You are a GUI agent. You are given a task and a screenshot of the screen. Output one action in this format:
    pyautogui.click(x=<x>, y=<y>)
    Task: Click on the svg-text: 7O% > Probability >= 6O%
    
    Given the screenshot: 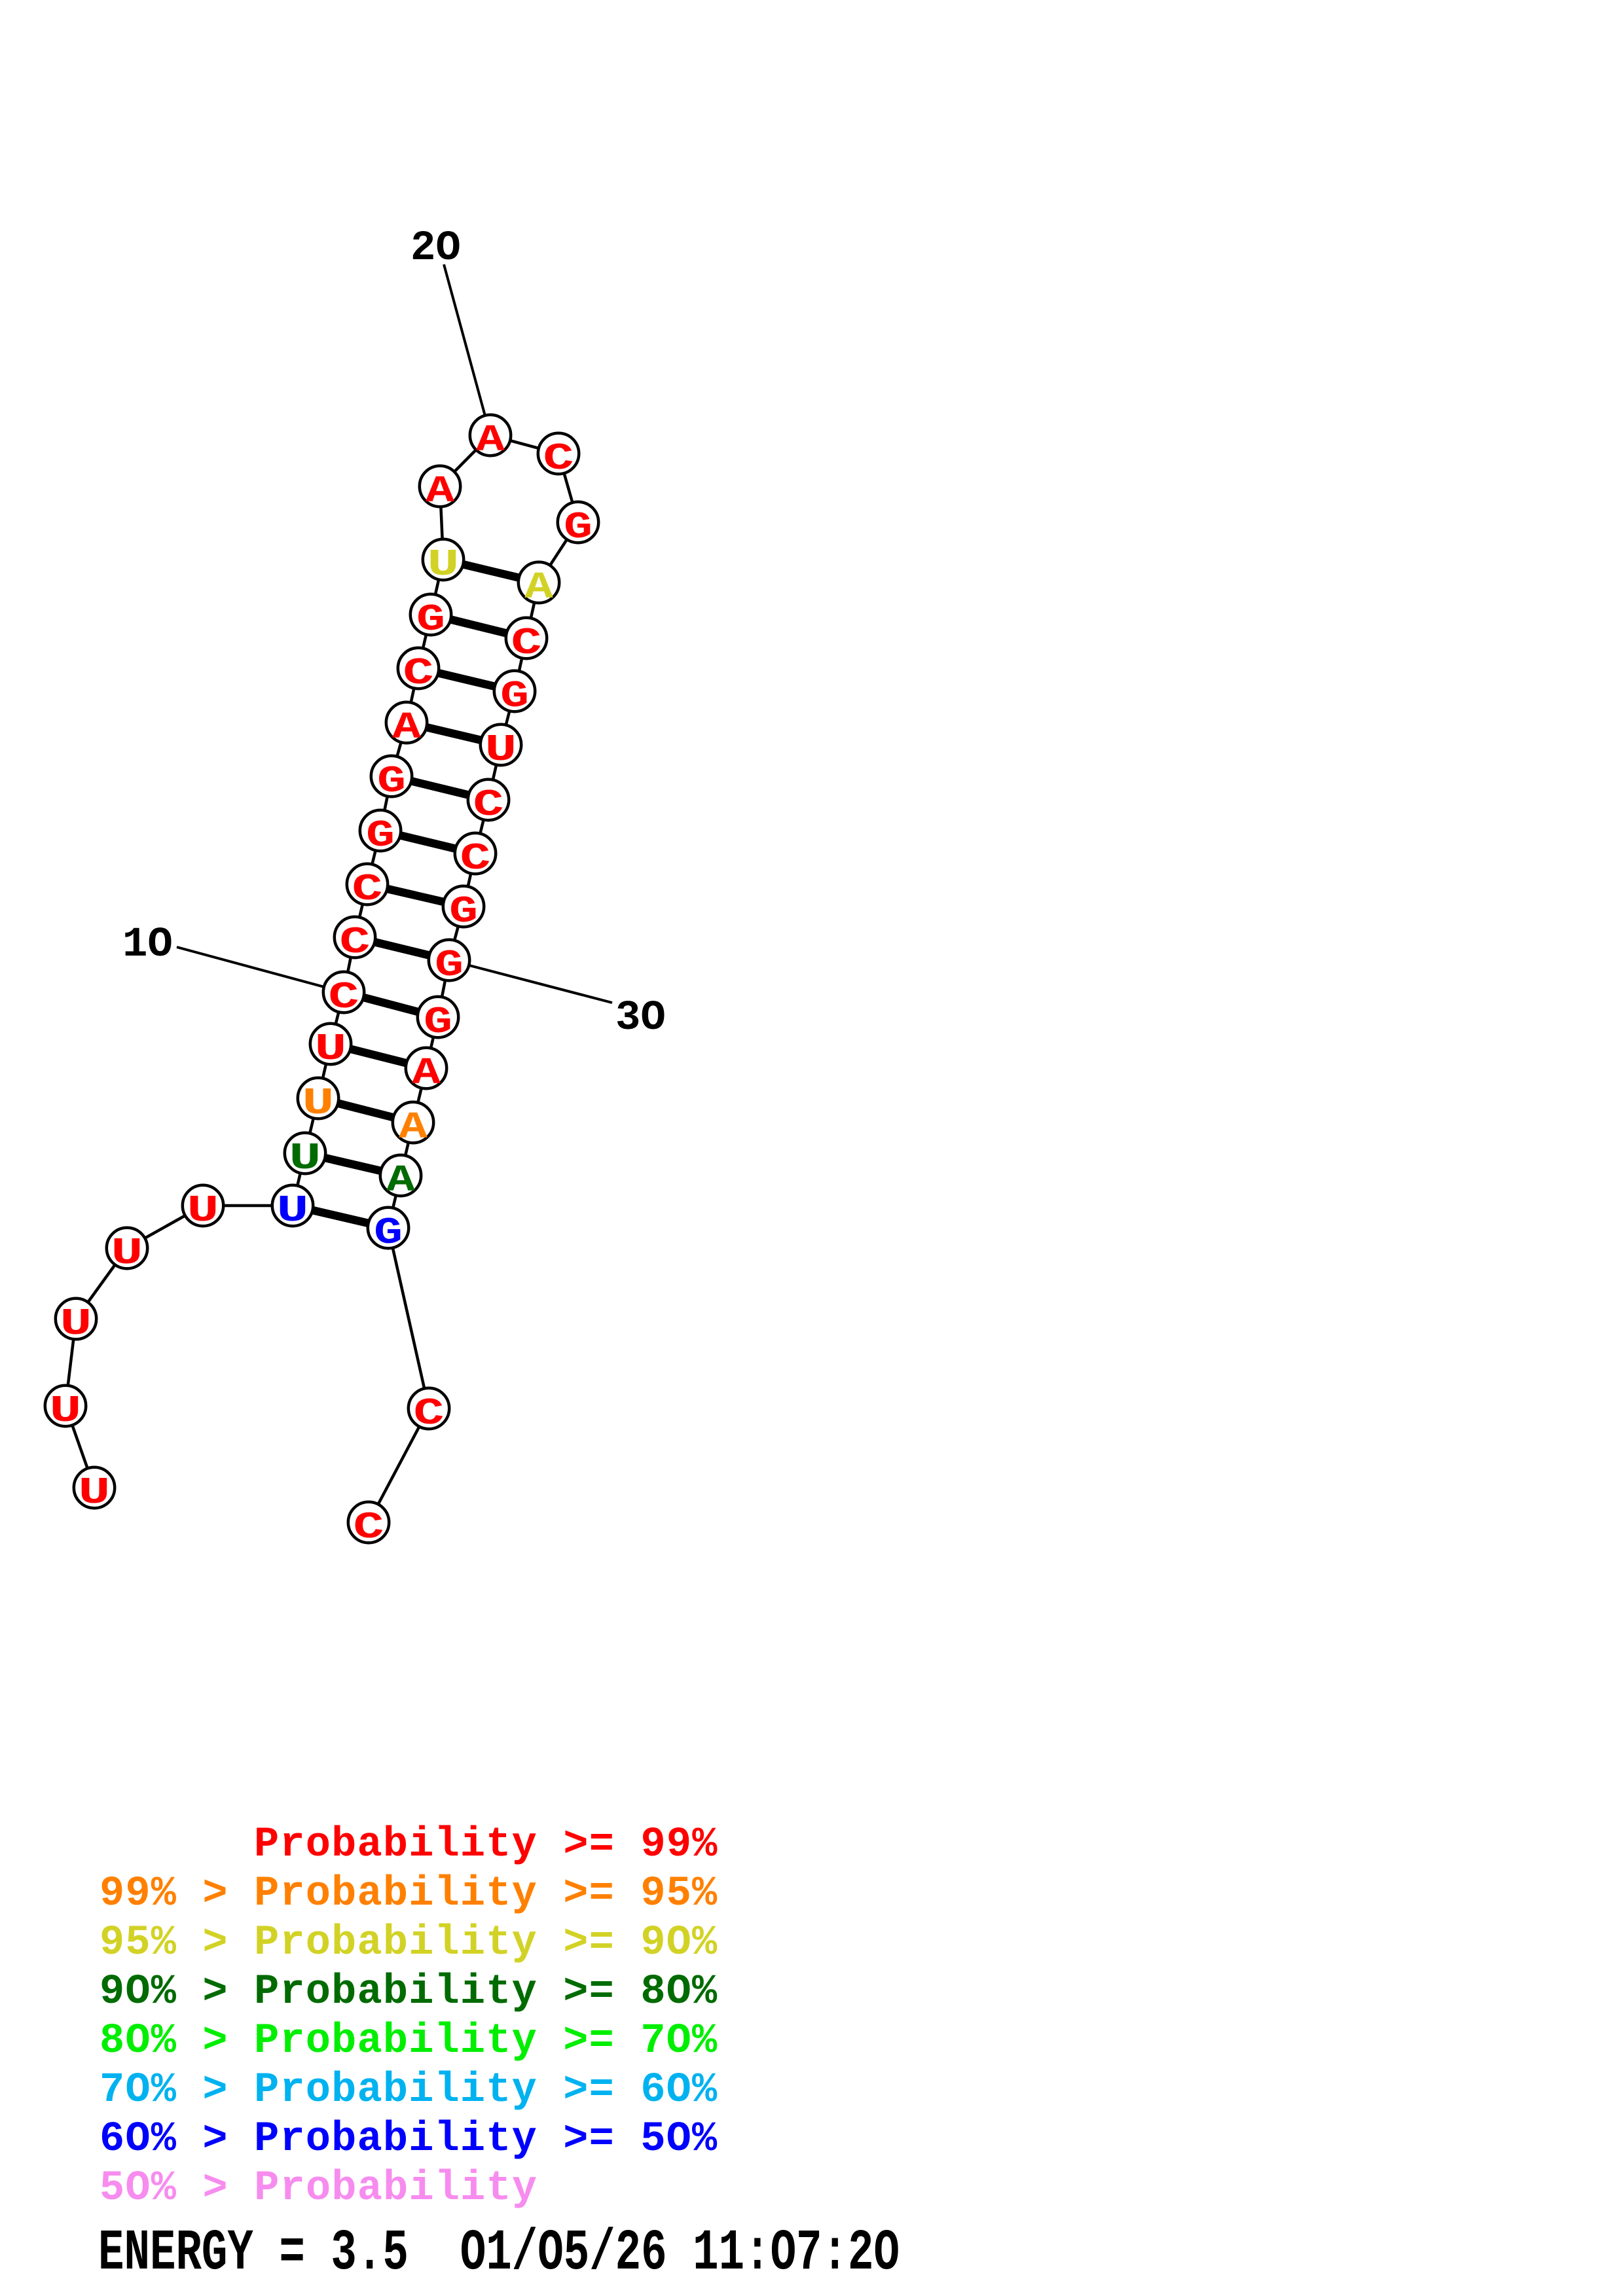 What is the action you would take?
    pyautogui.click(x=409, y=2090)
    